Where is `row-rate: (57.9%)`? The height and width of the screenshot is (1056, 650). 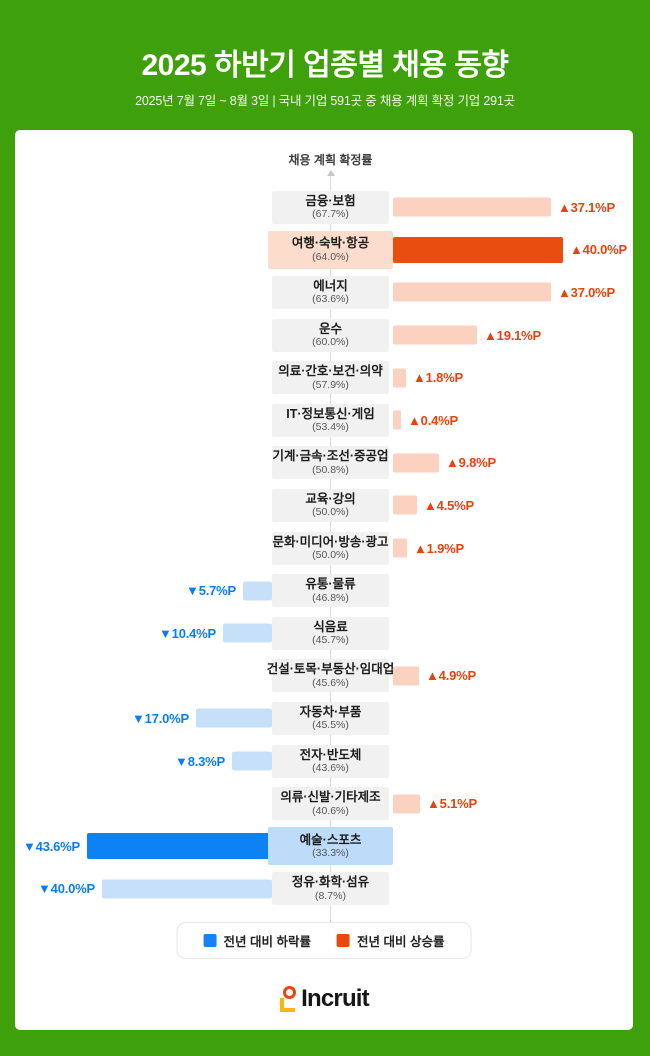 row-rate: (57.9%) is located at coordinates (330, 384).